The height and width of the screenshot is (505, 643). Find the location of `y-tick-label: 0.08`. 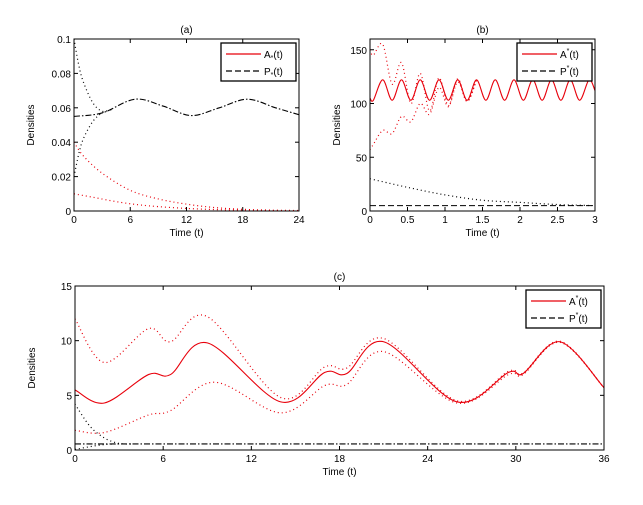

y-tick-label: 0.08 is located at coordinates (62, 74).